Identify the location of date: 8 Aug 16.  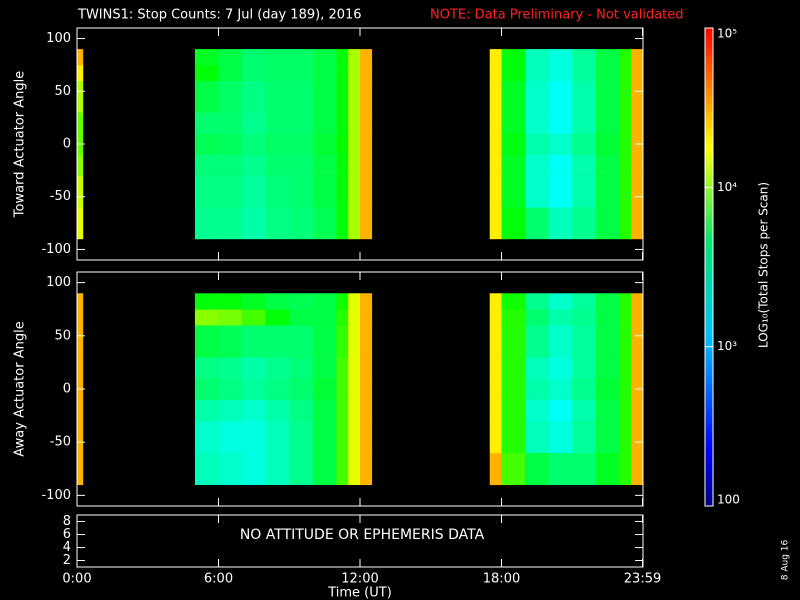
(786, 559).